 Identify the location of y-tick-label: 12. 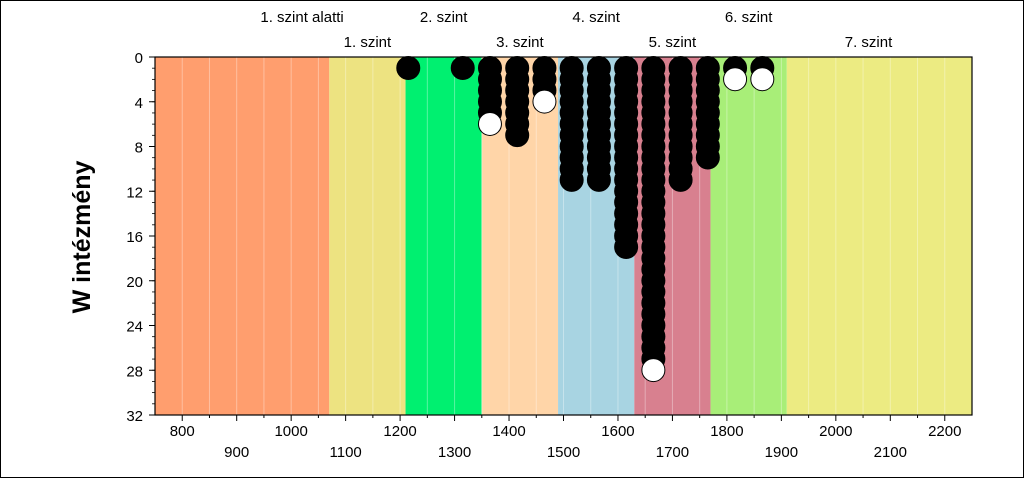
(134, 192).